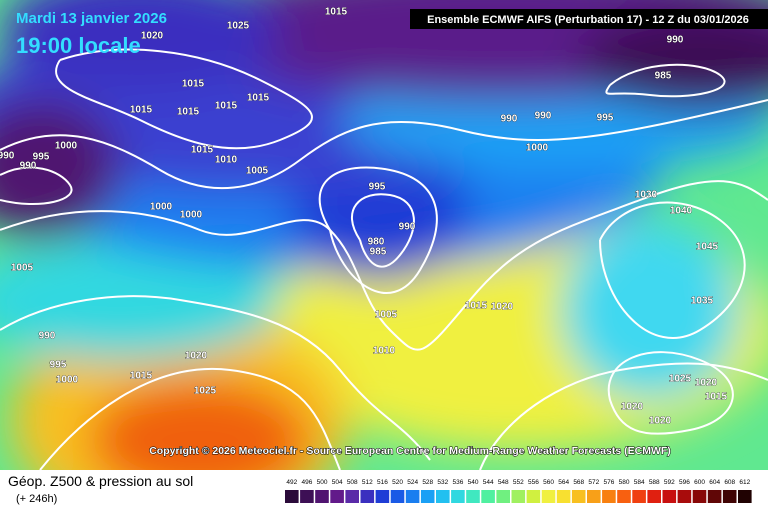  Describe the element at coordinates (458, 482) in the screenshot. I see `scale-label: 536` at that location.